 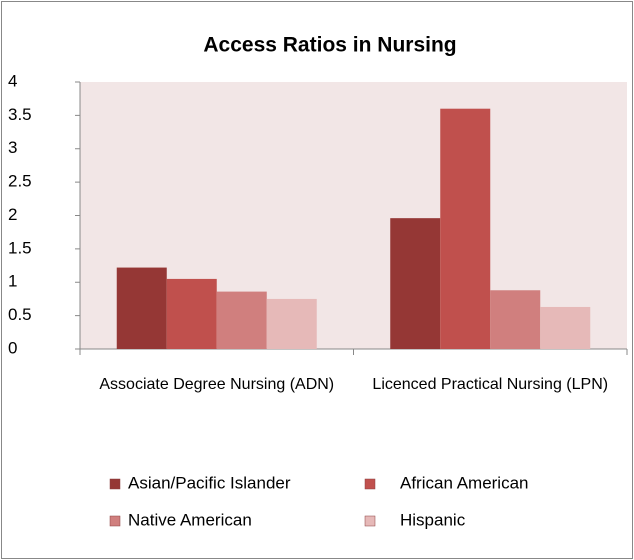 What do you see at coordinates (20, 314) in the screenshot?
I see `y-tick-label: 0.5` at bounding box center [20, 314].